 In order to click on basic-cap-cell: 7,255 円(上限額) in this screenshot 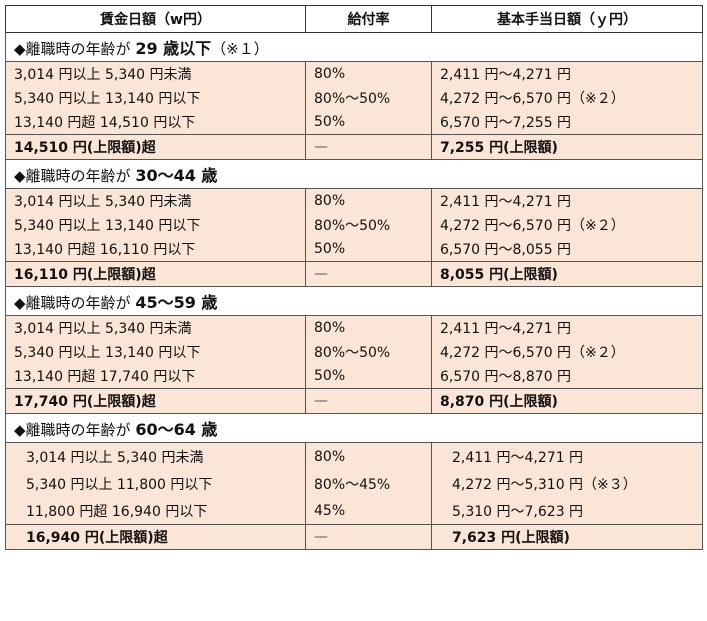, I will do `click(567, 147)`.